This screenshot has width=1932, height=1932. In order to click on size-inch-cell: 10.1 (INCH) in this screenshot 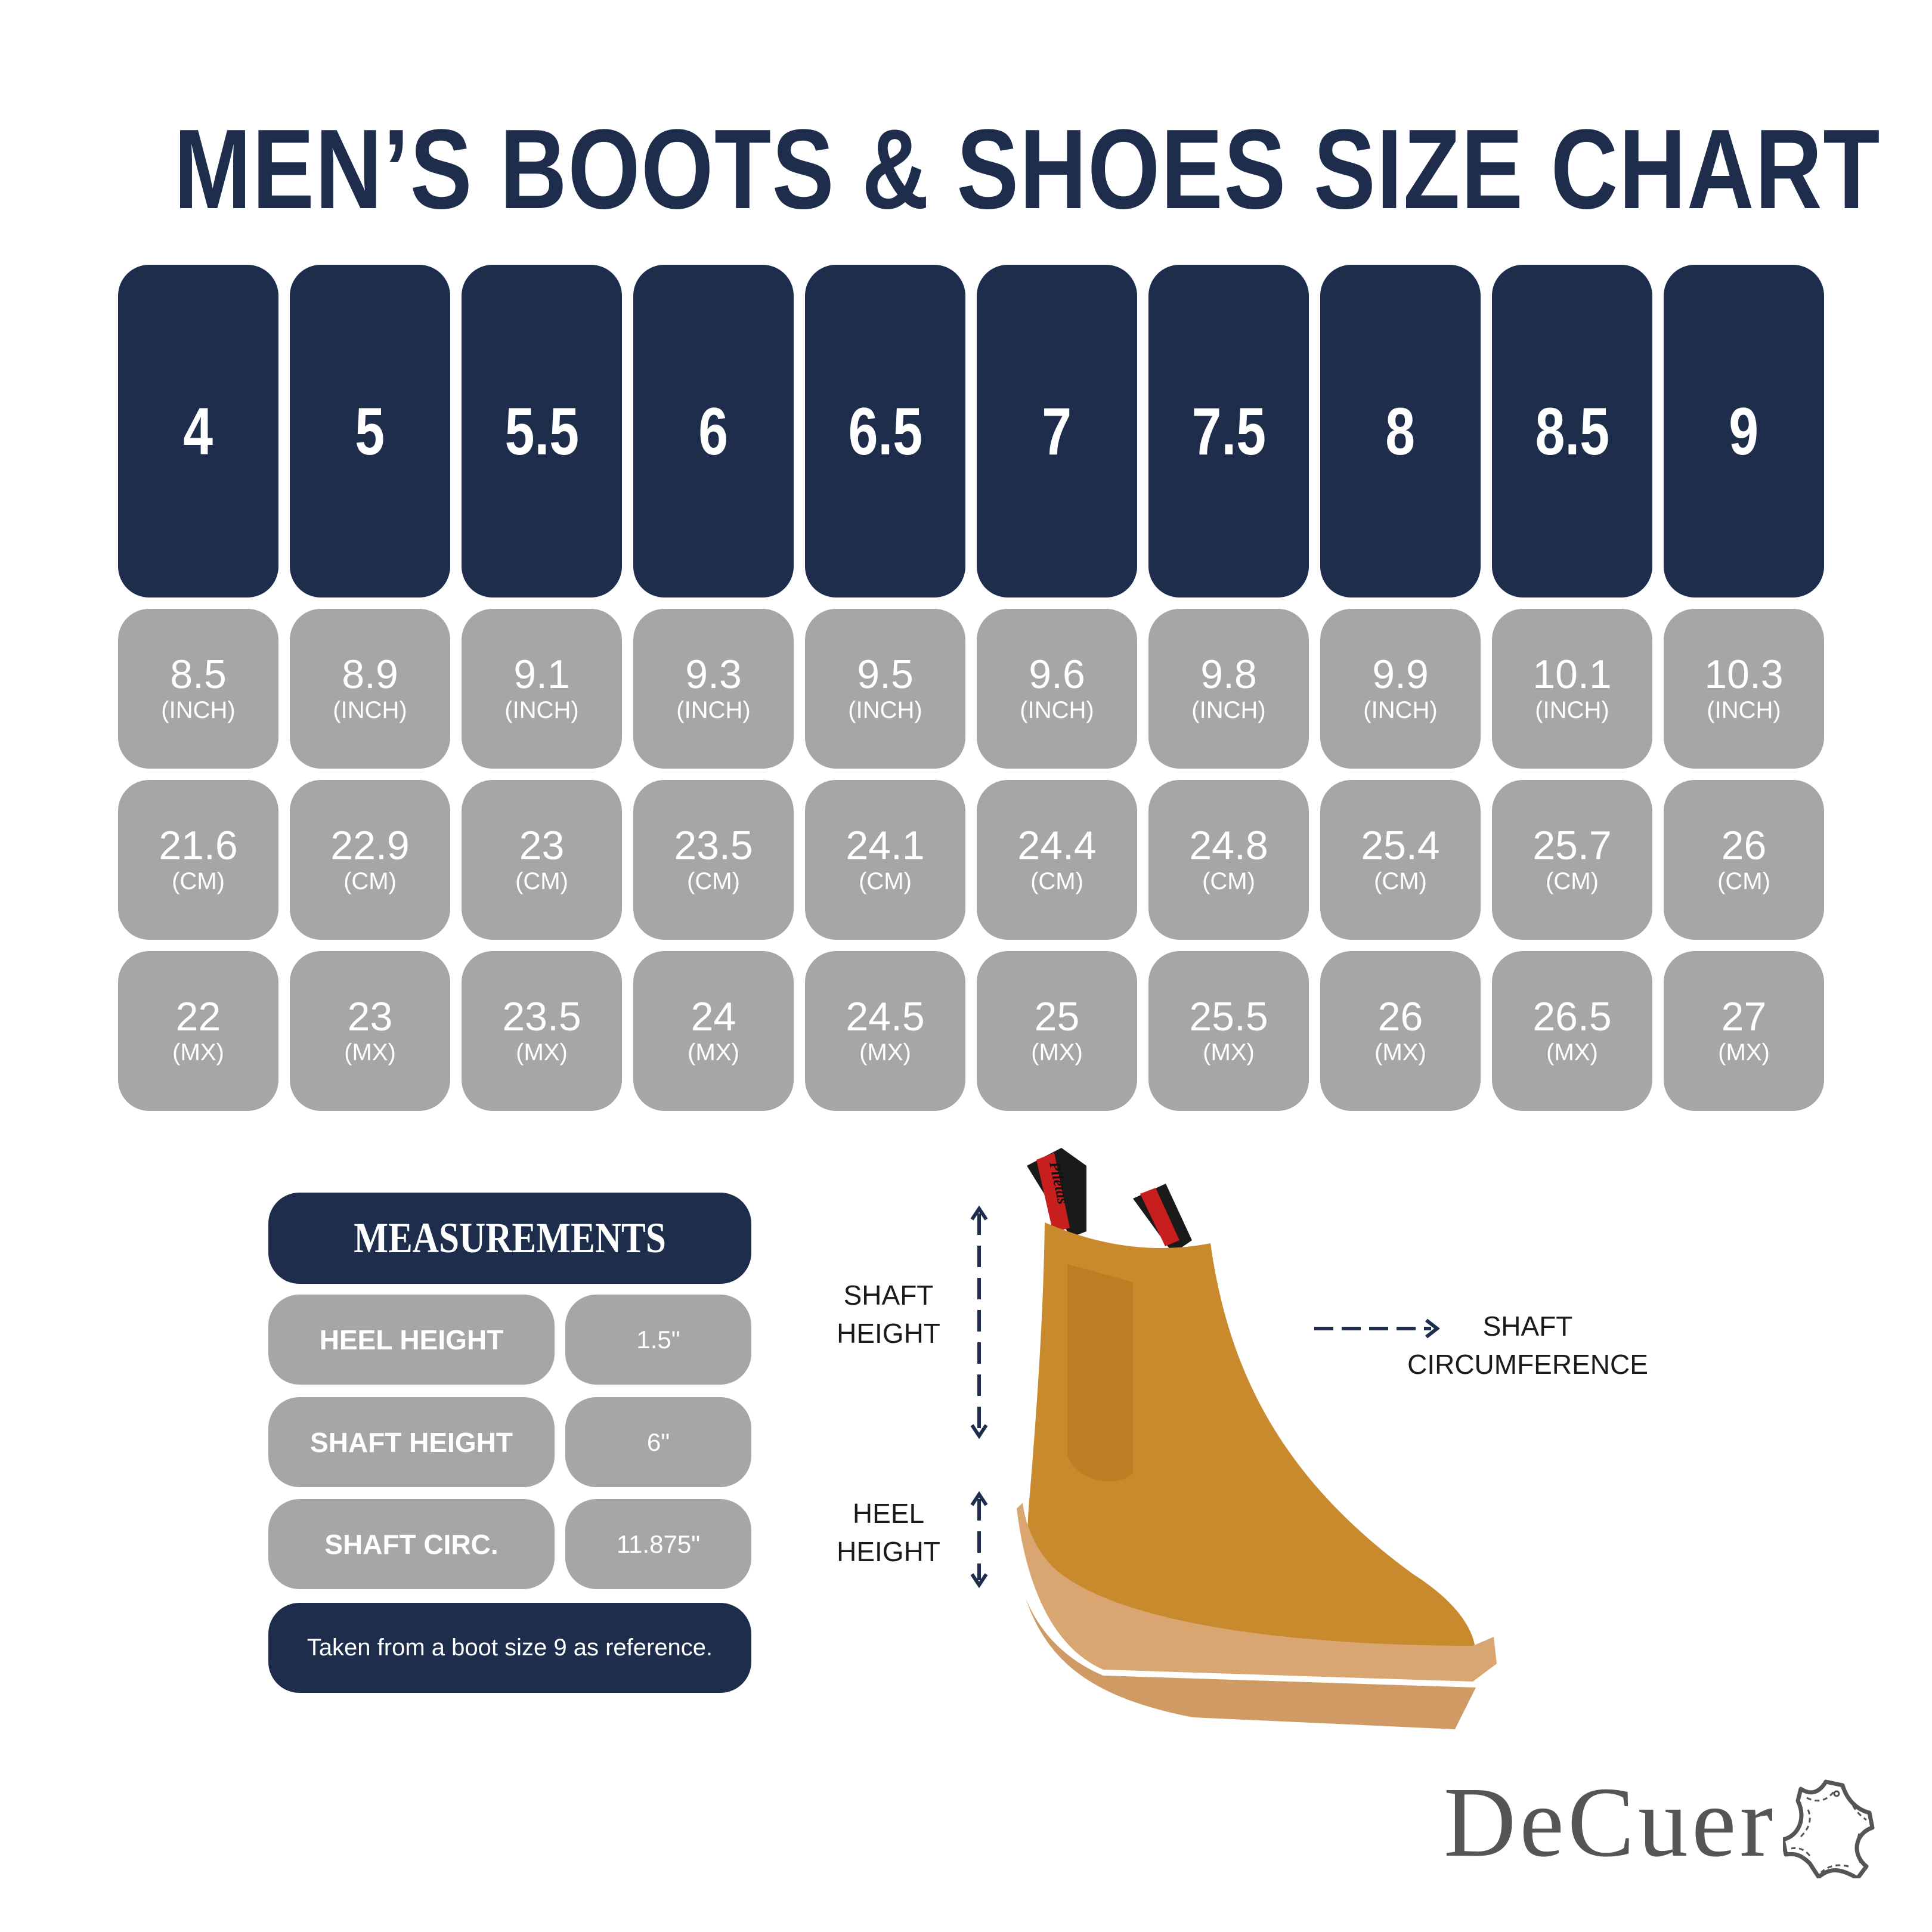, I will do `click(1572, 689)`.